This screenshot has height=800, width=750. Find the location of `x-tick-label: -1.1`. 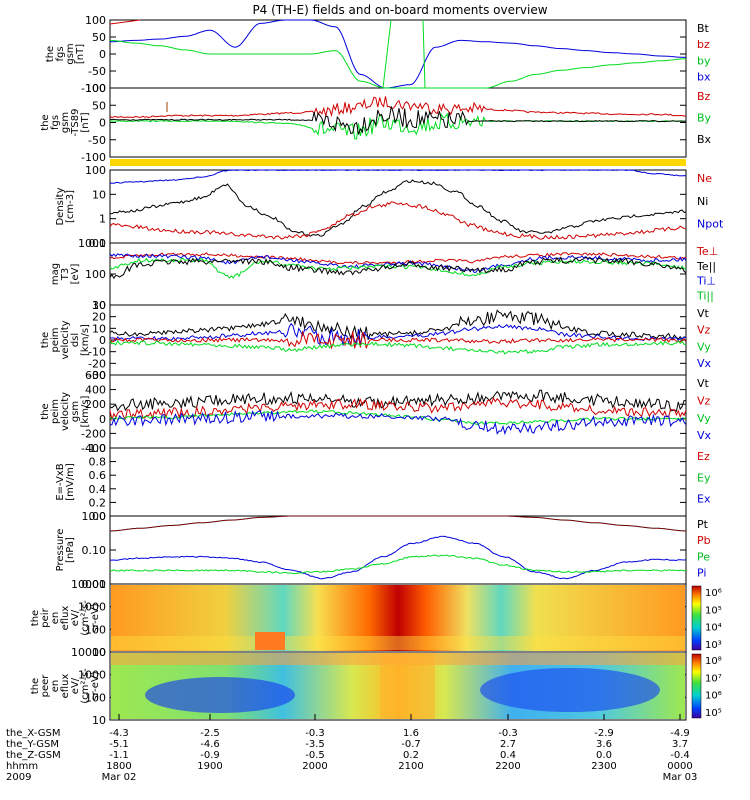

x-tick-label: -1.1 is located at coordinates (119, 755).